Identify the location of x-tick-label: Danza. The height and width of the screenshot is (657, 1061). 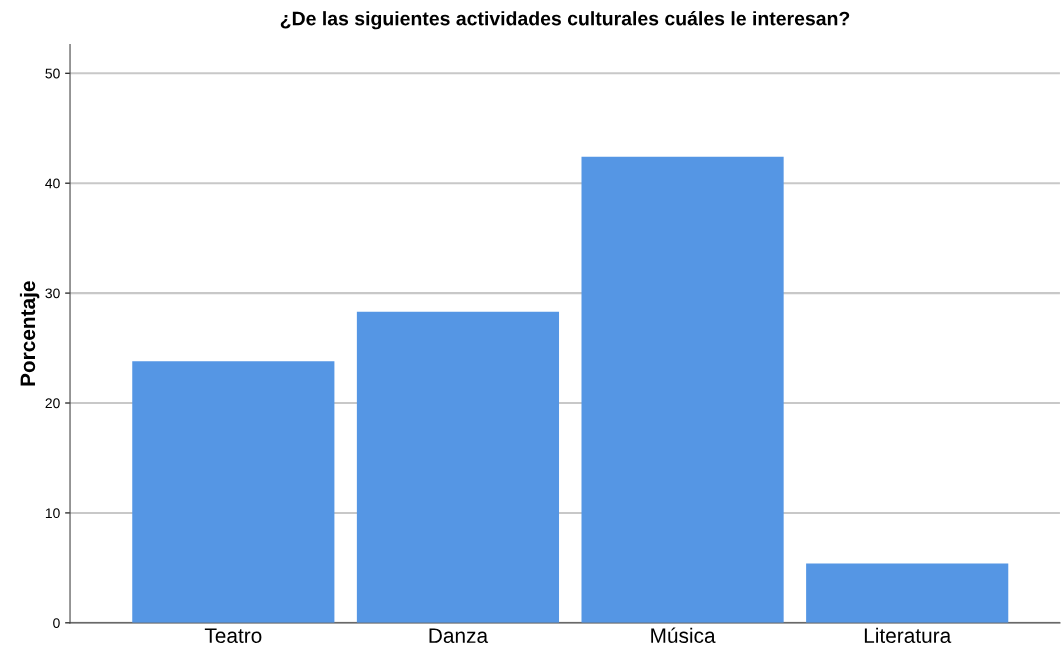
(459, 635).